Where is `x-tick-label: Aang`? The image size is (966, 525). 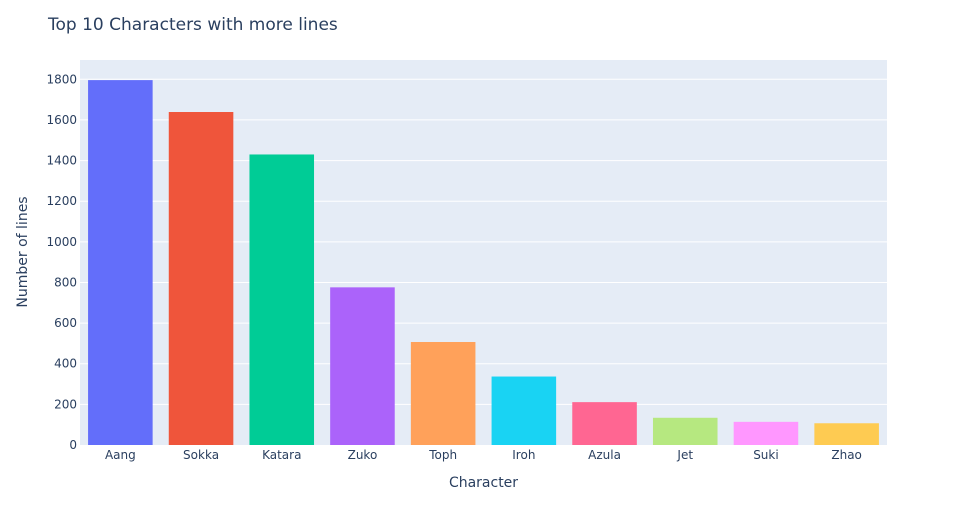
x-tick-label: Aang is located at coordinates (120, 455).